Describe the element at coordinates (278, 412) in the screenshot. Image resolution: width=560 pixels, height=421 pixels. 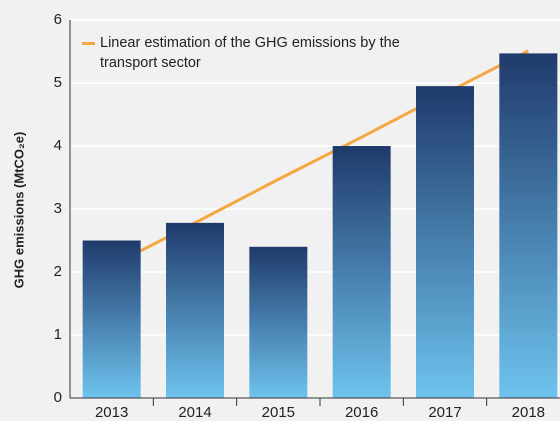
I see `x-tick-label: 2015` at that location.